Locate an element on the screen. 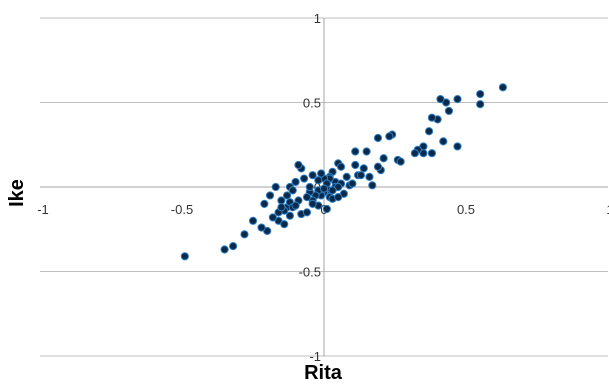 The image size is (609, 388). y-tick-label: -1 is located at coordinates (315, 356).